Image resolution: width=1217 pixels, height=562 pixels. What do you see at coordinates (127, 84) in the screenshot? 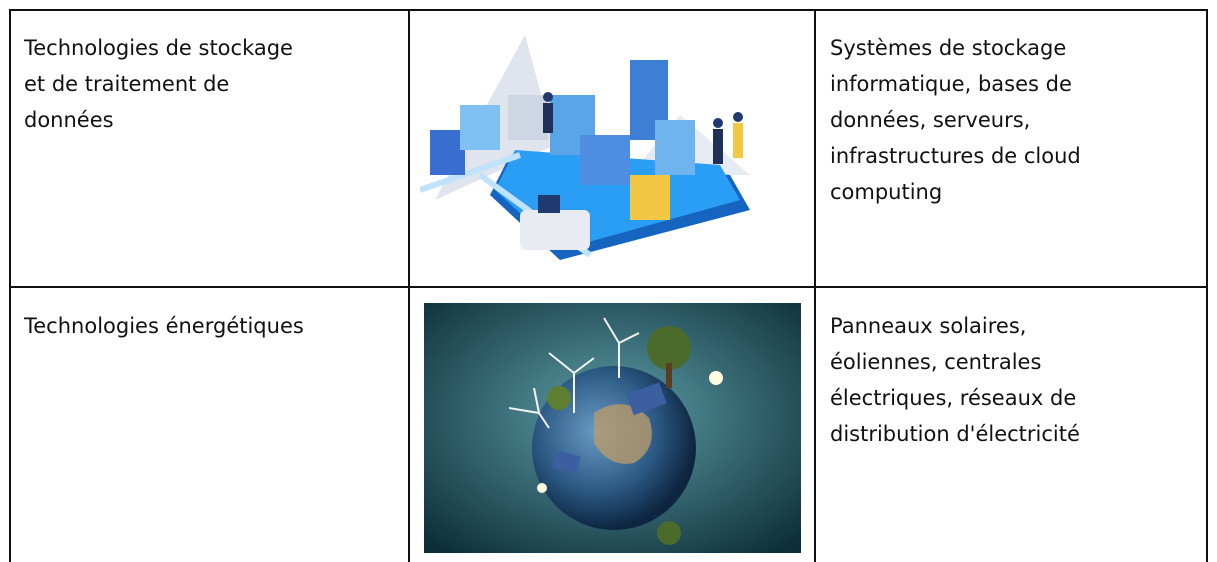
I see `text-line: et de traitement de` at bounding box center [127, 84].